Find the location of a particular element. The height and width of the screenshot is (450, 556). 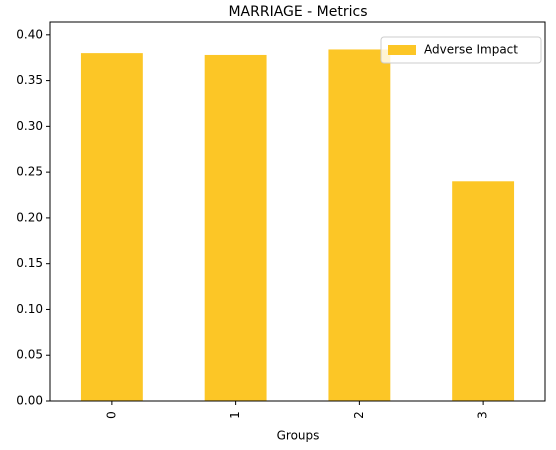

x-tick-label: 2 is located at coordinates (359, 415).